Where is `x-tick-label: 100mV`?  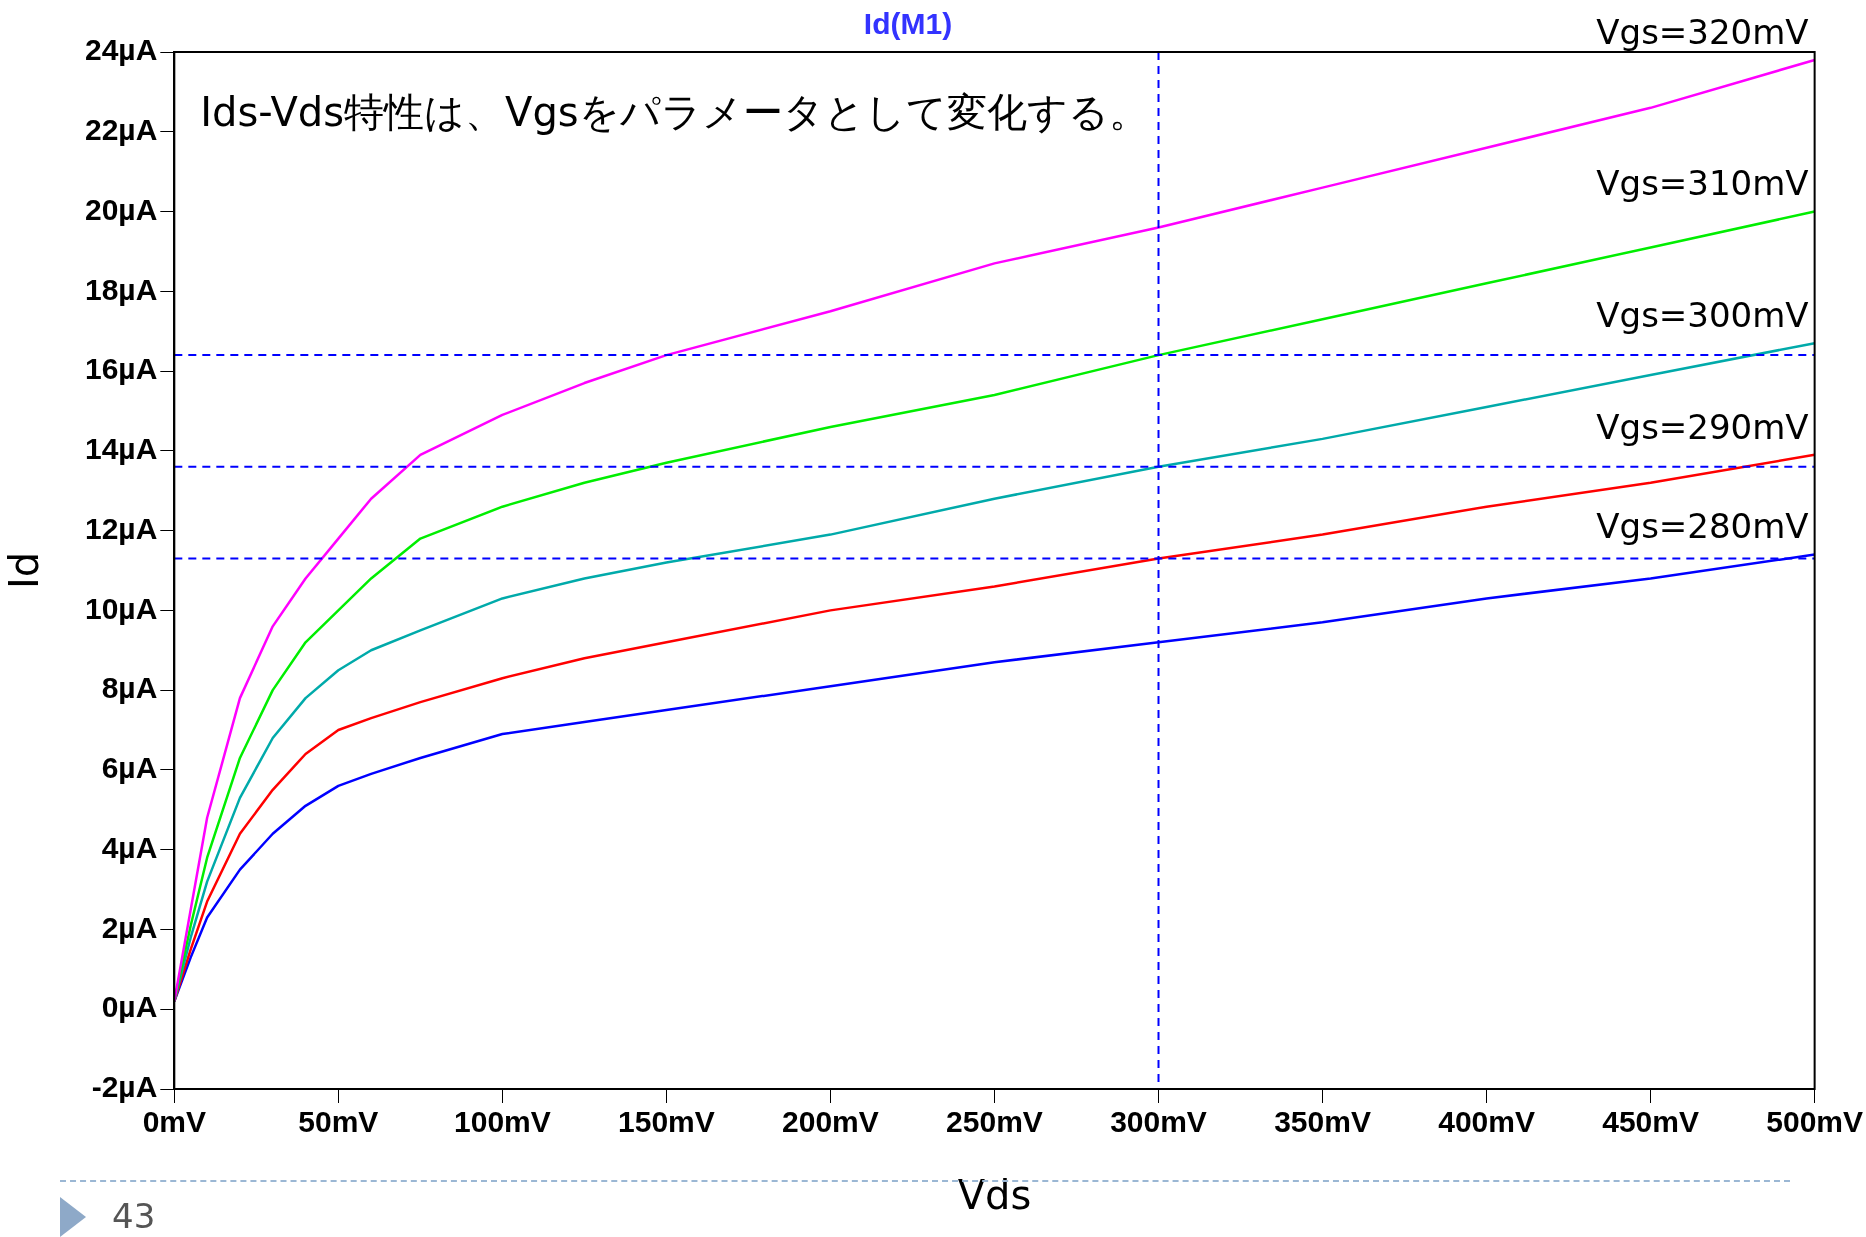 x-tick-label: 100mV is located at coordinates (502, 1122).